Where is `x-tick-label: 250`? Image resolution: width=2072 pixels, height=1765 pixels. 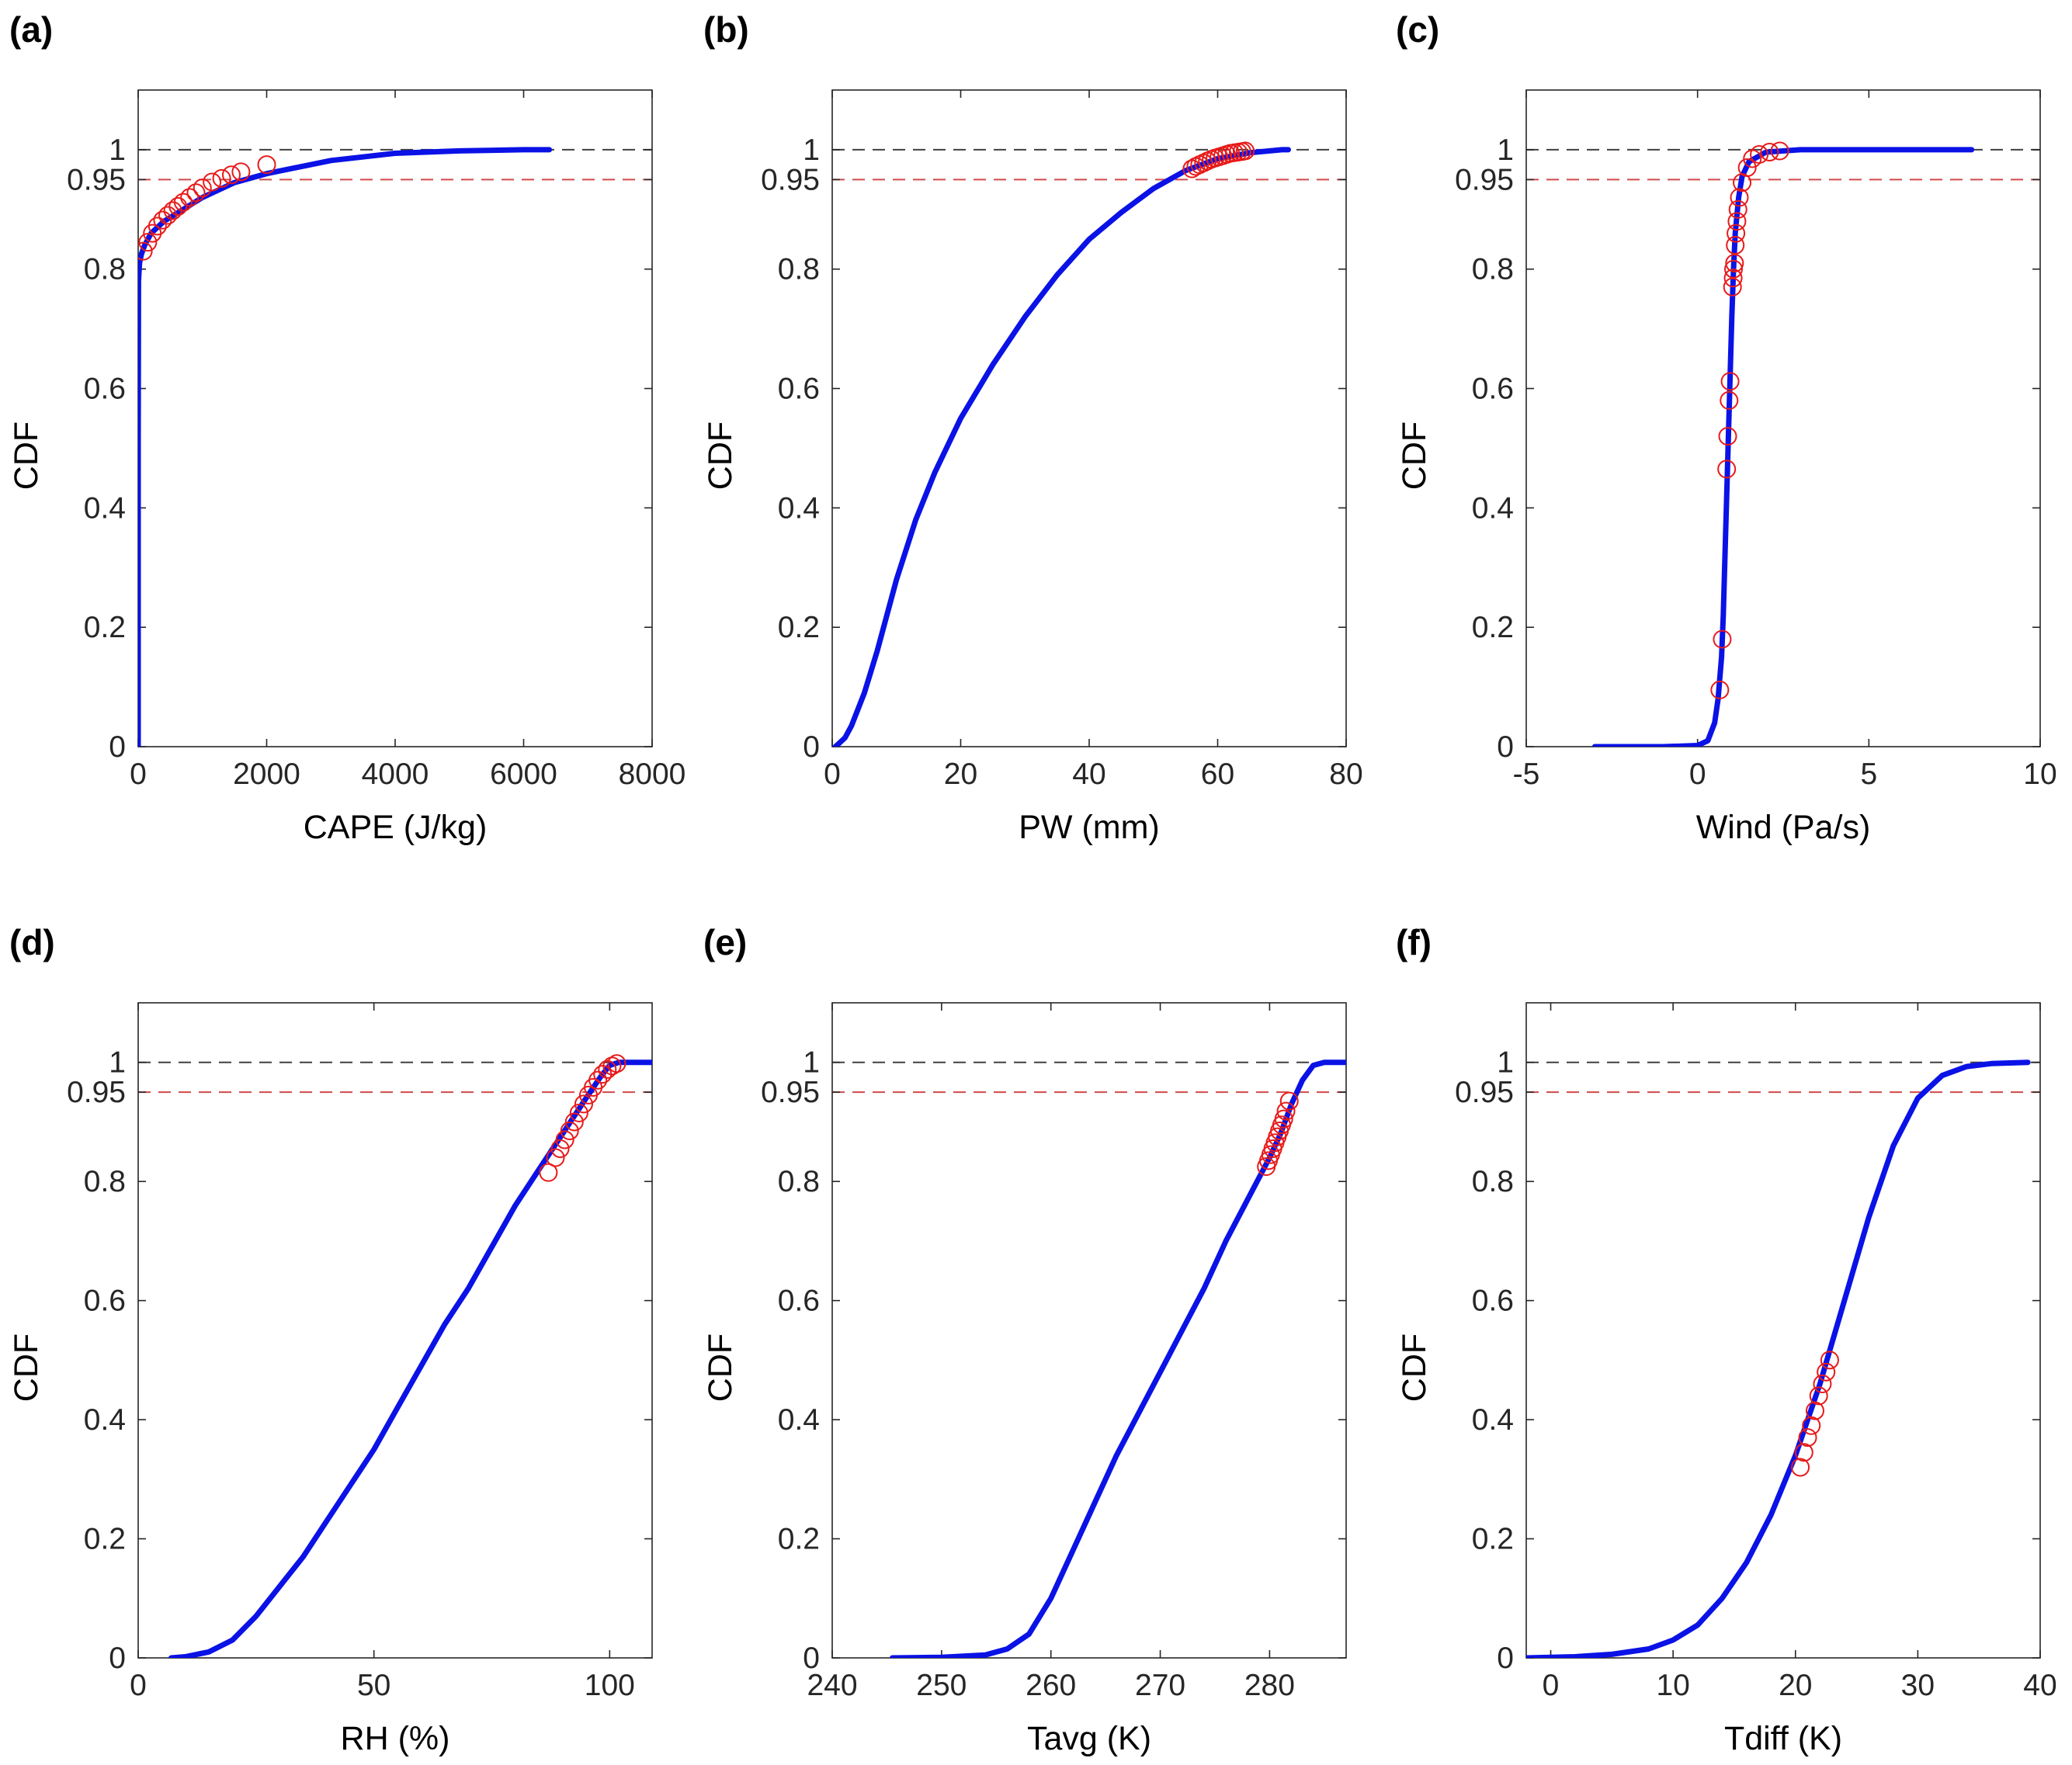 x-tick-label: 250 is located at coordinates (942, 1685).